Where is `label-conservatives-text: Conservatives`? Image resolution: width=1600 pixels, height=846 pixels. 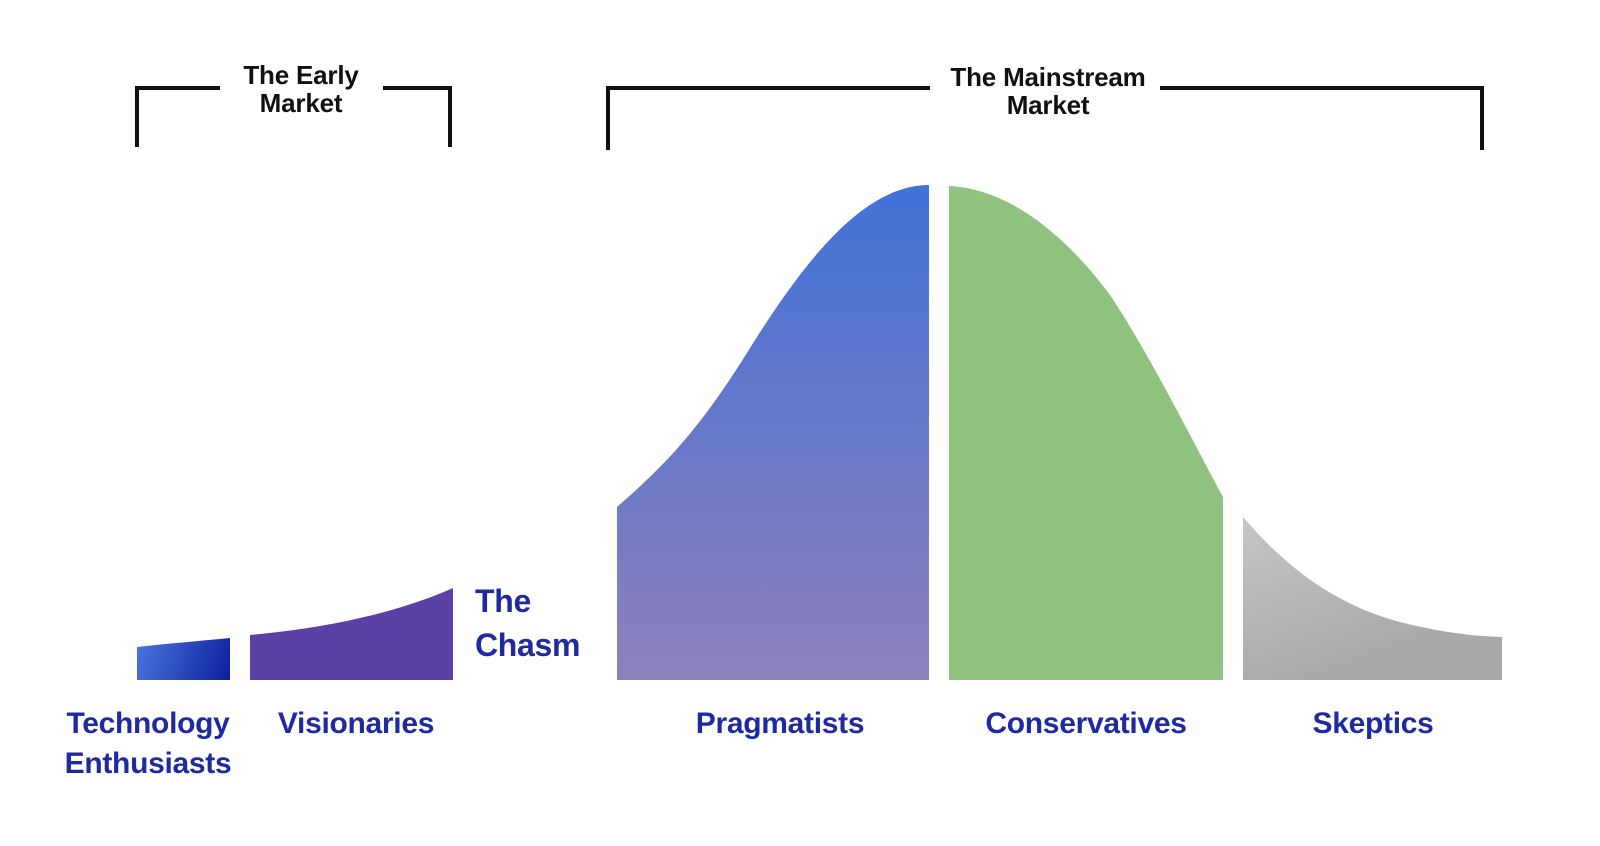 label-conservatives-text: Conservatives is located at coordinates (1086, 723).